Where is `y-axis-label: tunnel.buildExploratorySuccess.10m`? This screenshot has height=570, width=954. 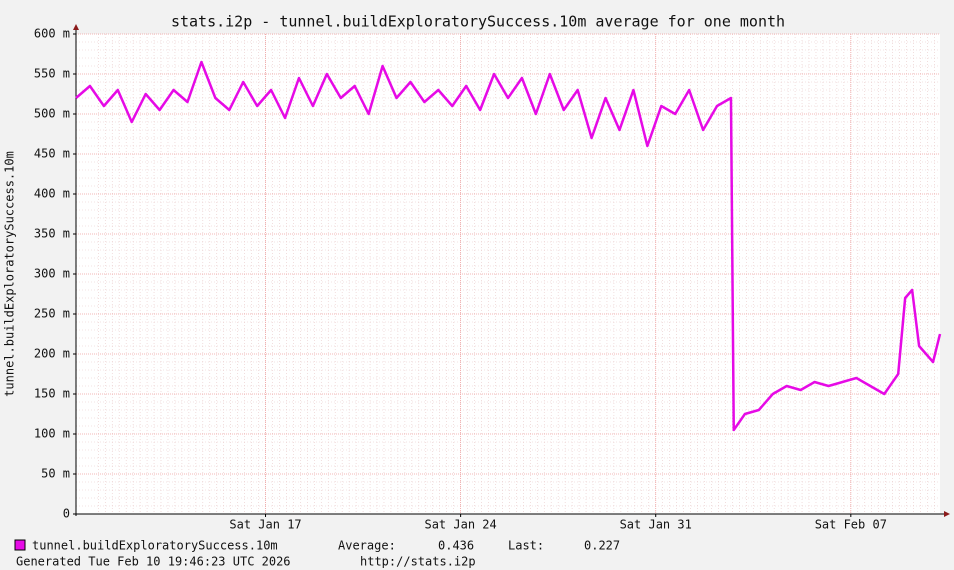
y-axis-label: tunnel.buildExploratorySuccess.10m is located at coordinates (10, 274).